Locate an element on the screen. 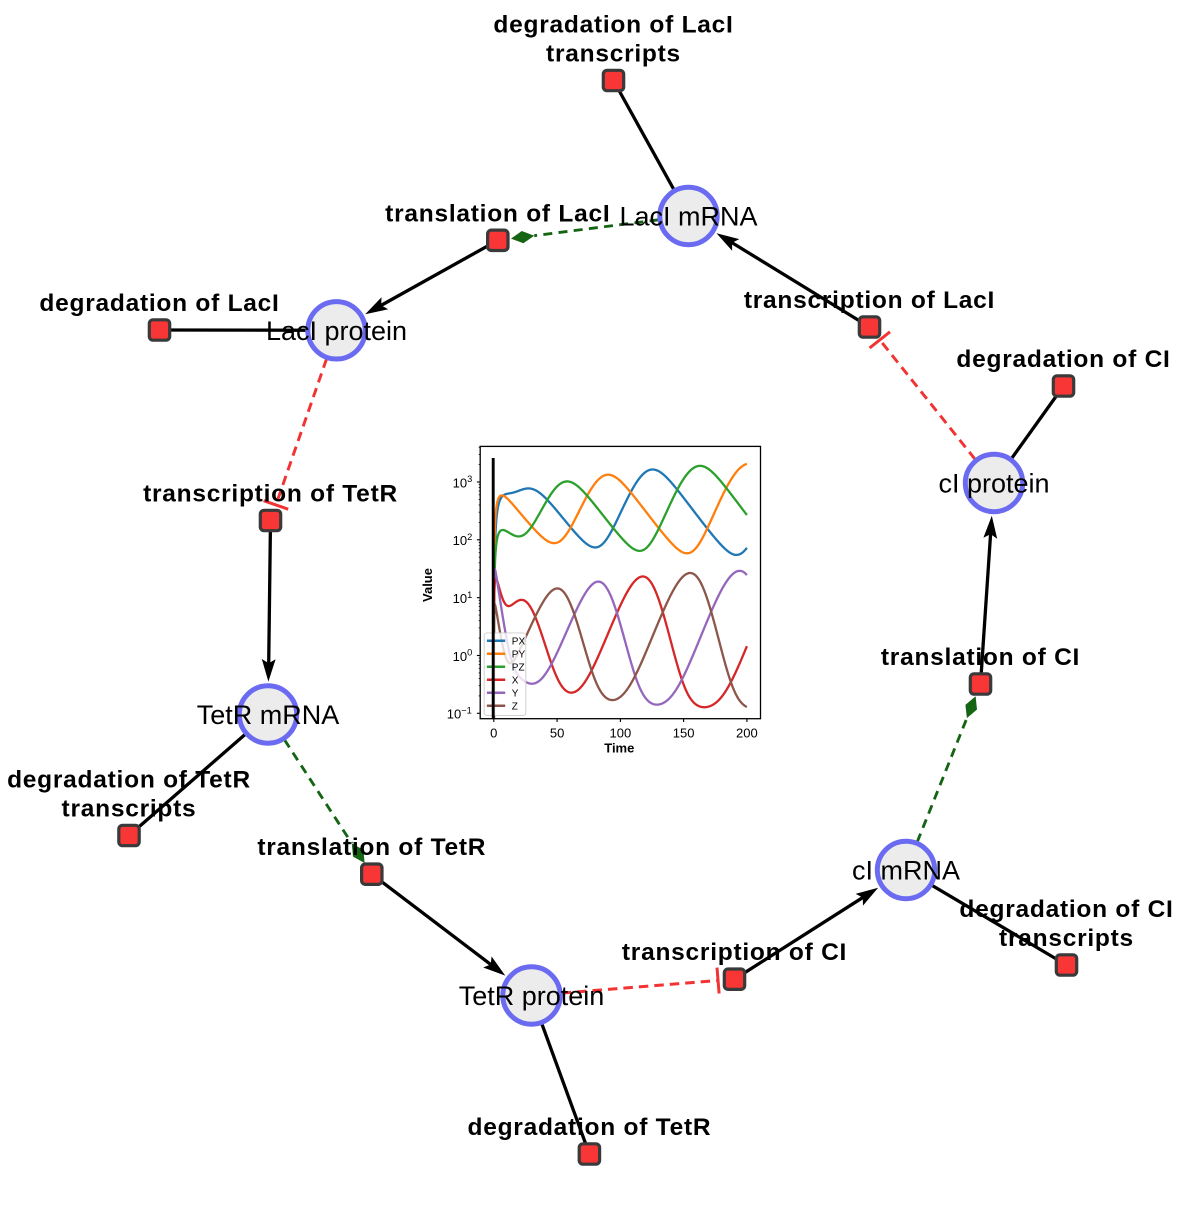 The height and width of the screenshot is (1205, 1189). svg-text: Value is located at coordinates (427, 585).